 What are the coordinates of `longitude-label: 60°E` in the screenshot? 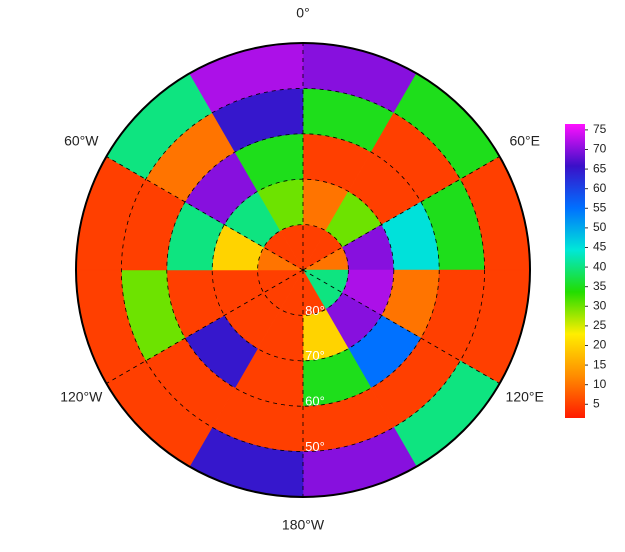 It's located at (524, 141).